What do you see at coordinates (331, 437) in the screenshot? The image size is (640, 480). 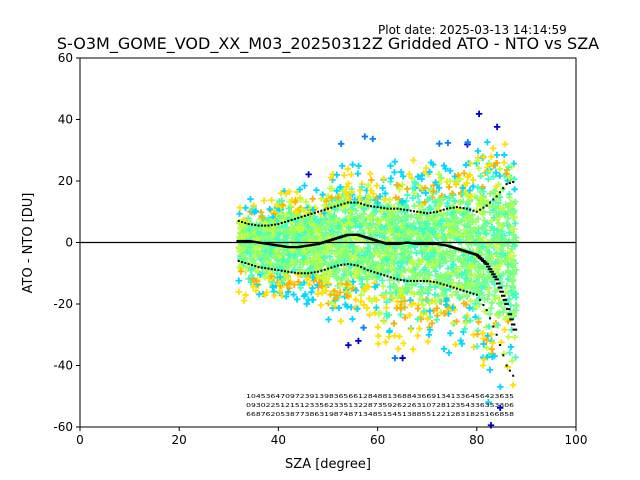 I see `x-axis-ticks: 0 20 40 60 80 100` at bounding box center [331, 437].